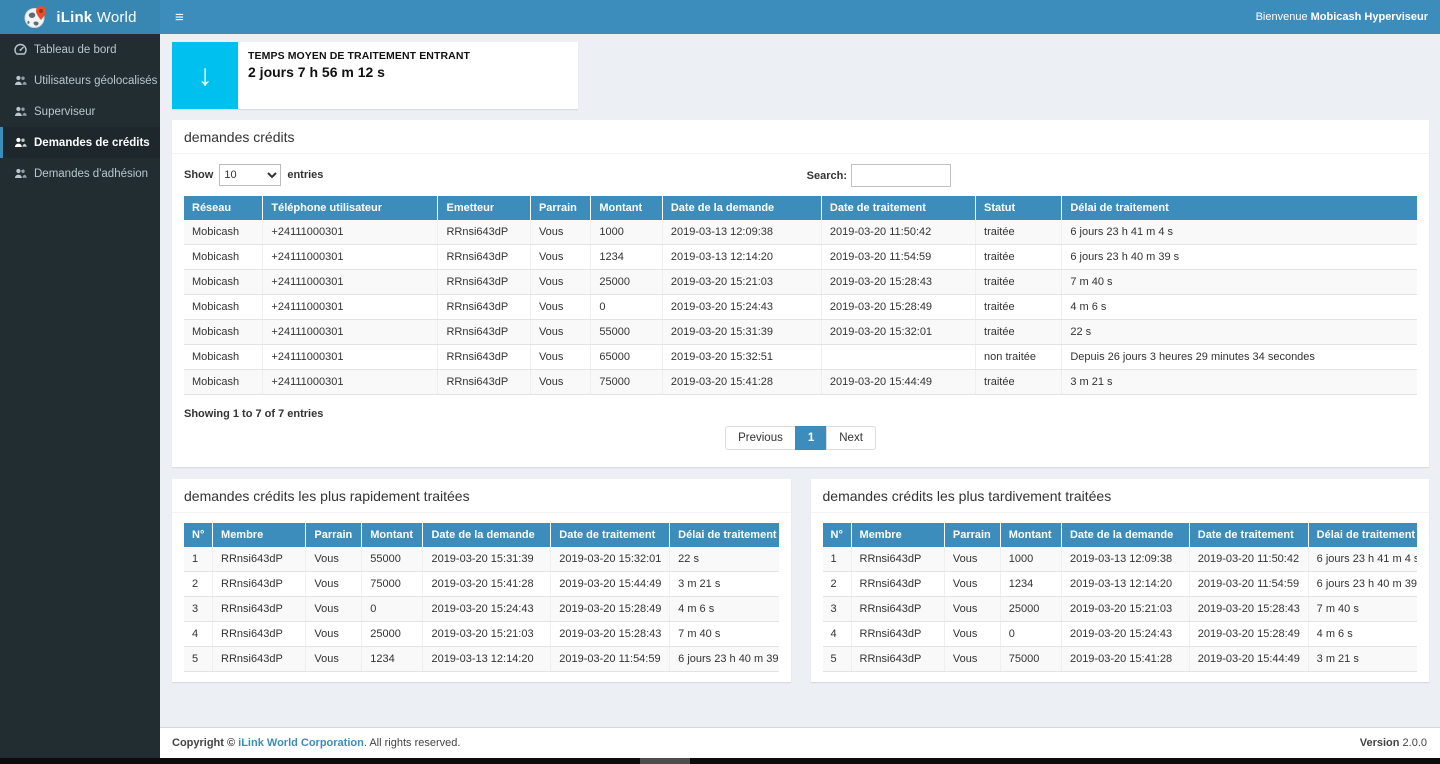 The width and height of the screenshot is (1440, 764). Describe the element at coordinates (665, 761) in the screenshot. I see `scrollbar-thumb` at that location.